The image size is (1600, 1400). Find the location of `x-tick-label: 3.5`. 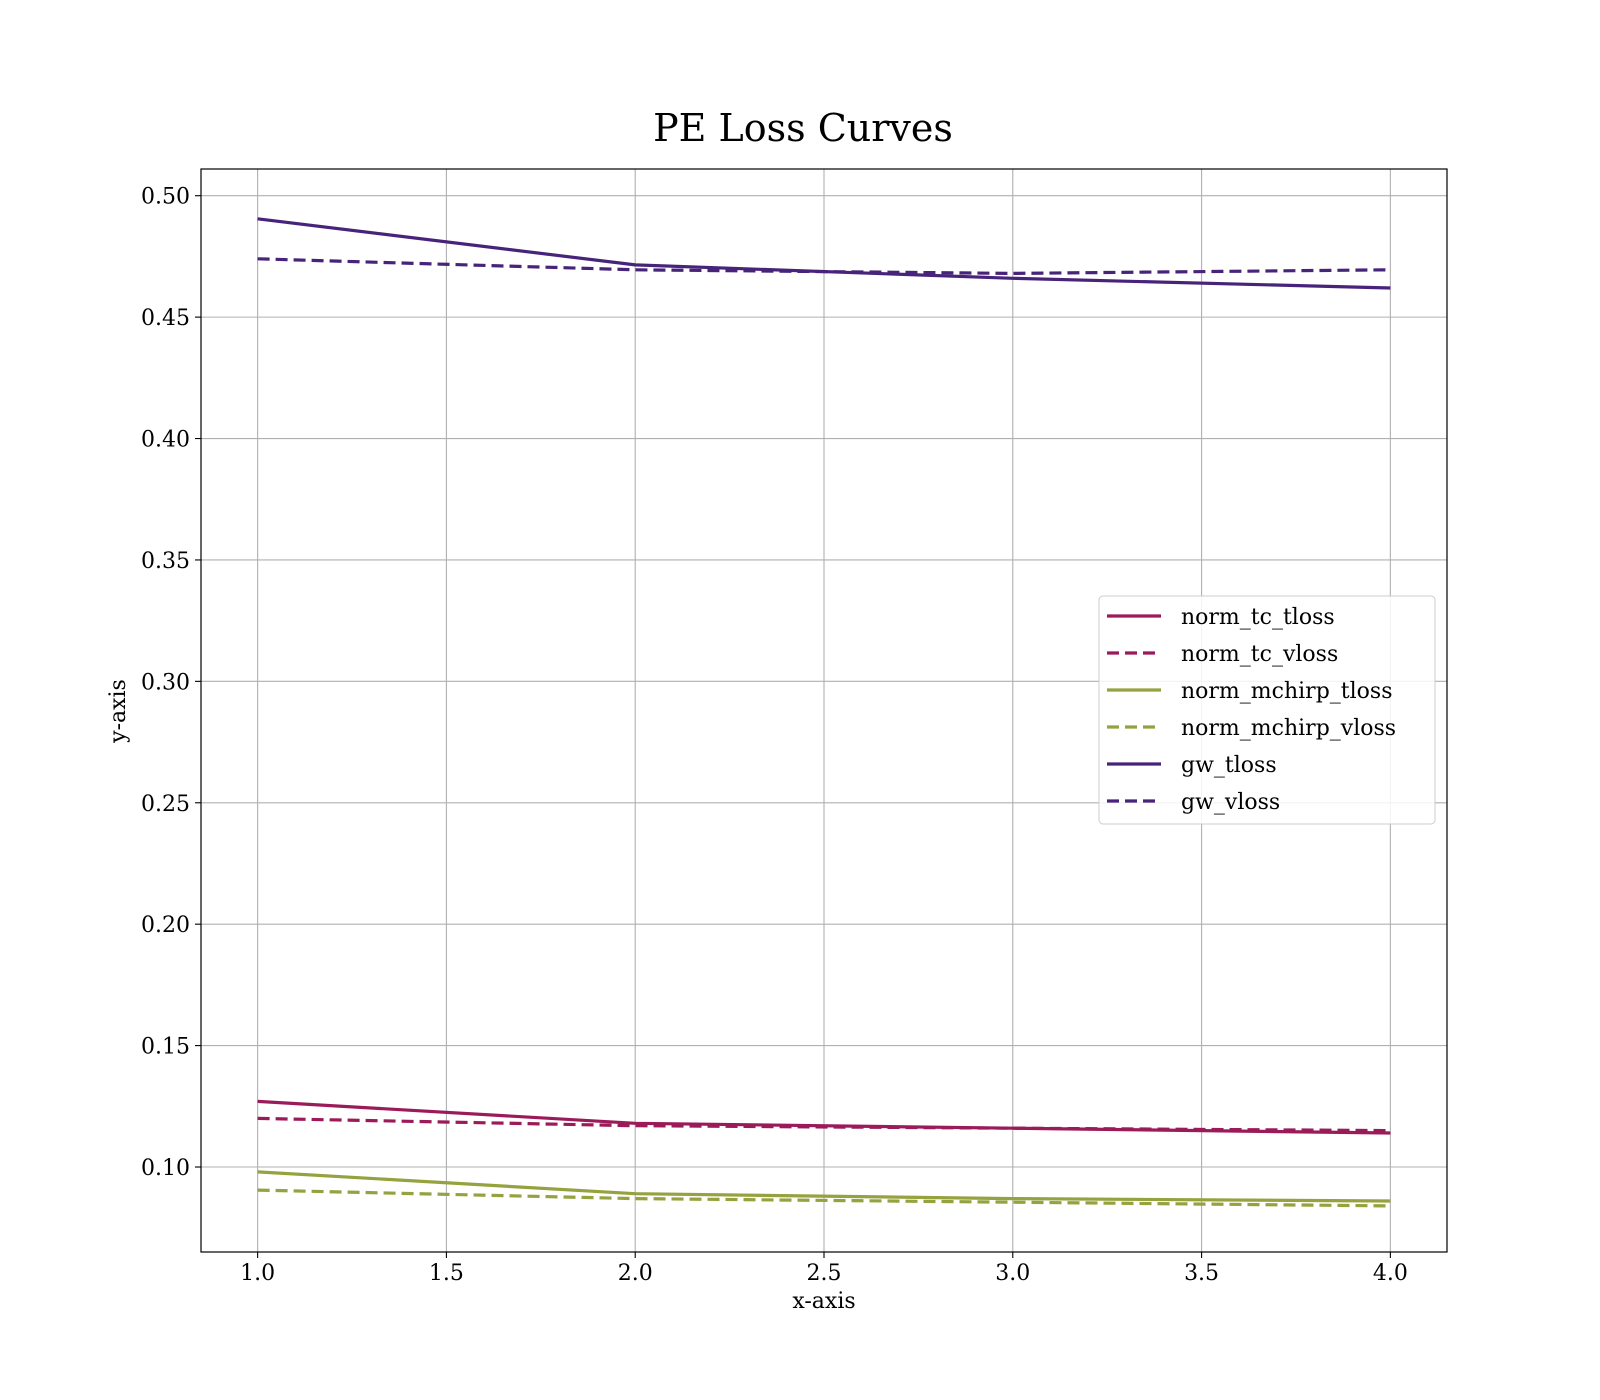

x-tick-label: 3.5 is located at coordinates (1201, 1273).